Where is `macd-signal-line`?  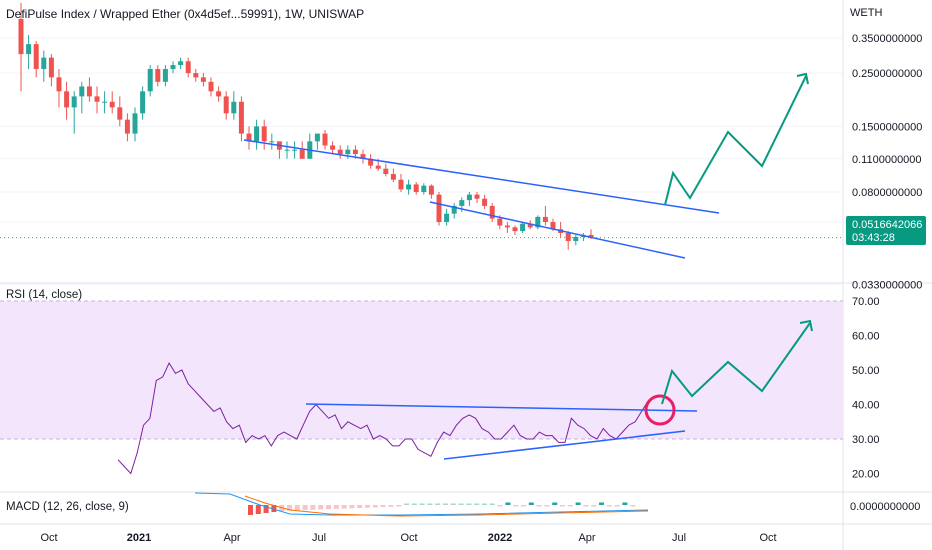
macd-signal-line is located at coordinates (446, 506).